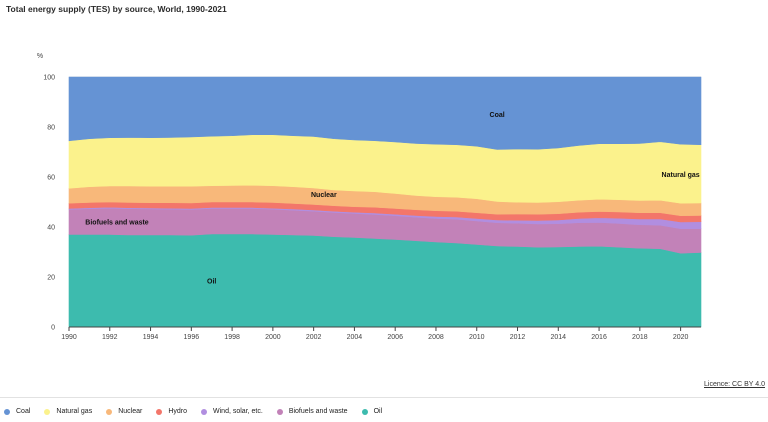  Describe the element at coordinates (40, 56) in the screenshot. I see `y-axis-unit: %` at that location.